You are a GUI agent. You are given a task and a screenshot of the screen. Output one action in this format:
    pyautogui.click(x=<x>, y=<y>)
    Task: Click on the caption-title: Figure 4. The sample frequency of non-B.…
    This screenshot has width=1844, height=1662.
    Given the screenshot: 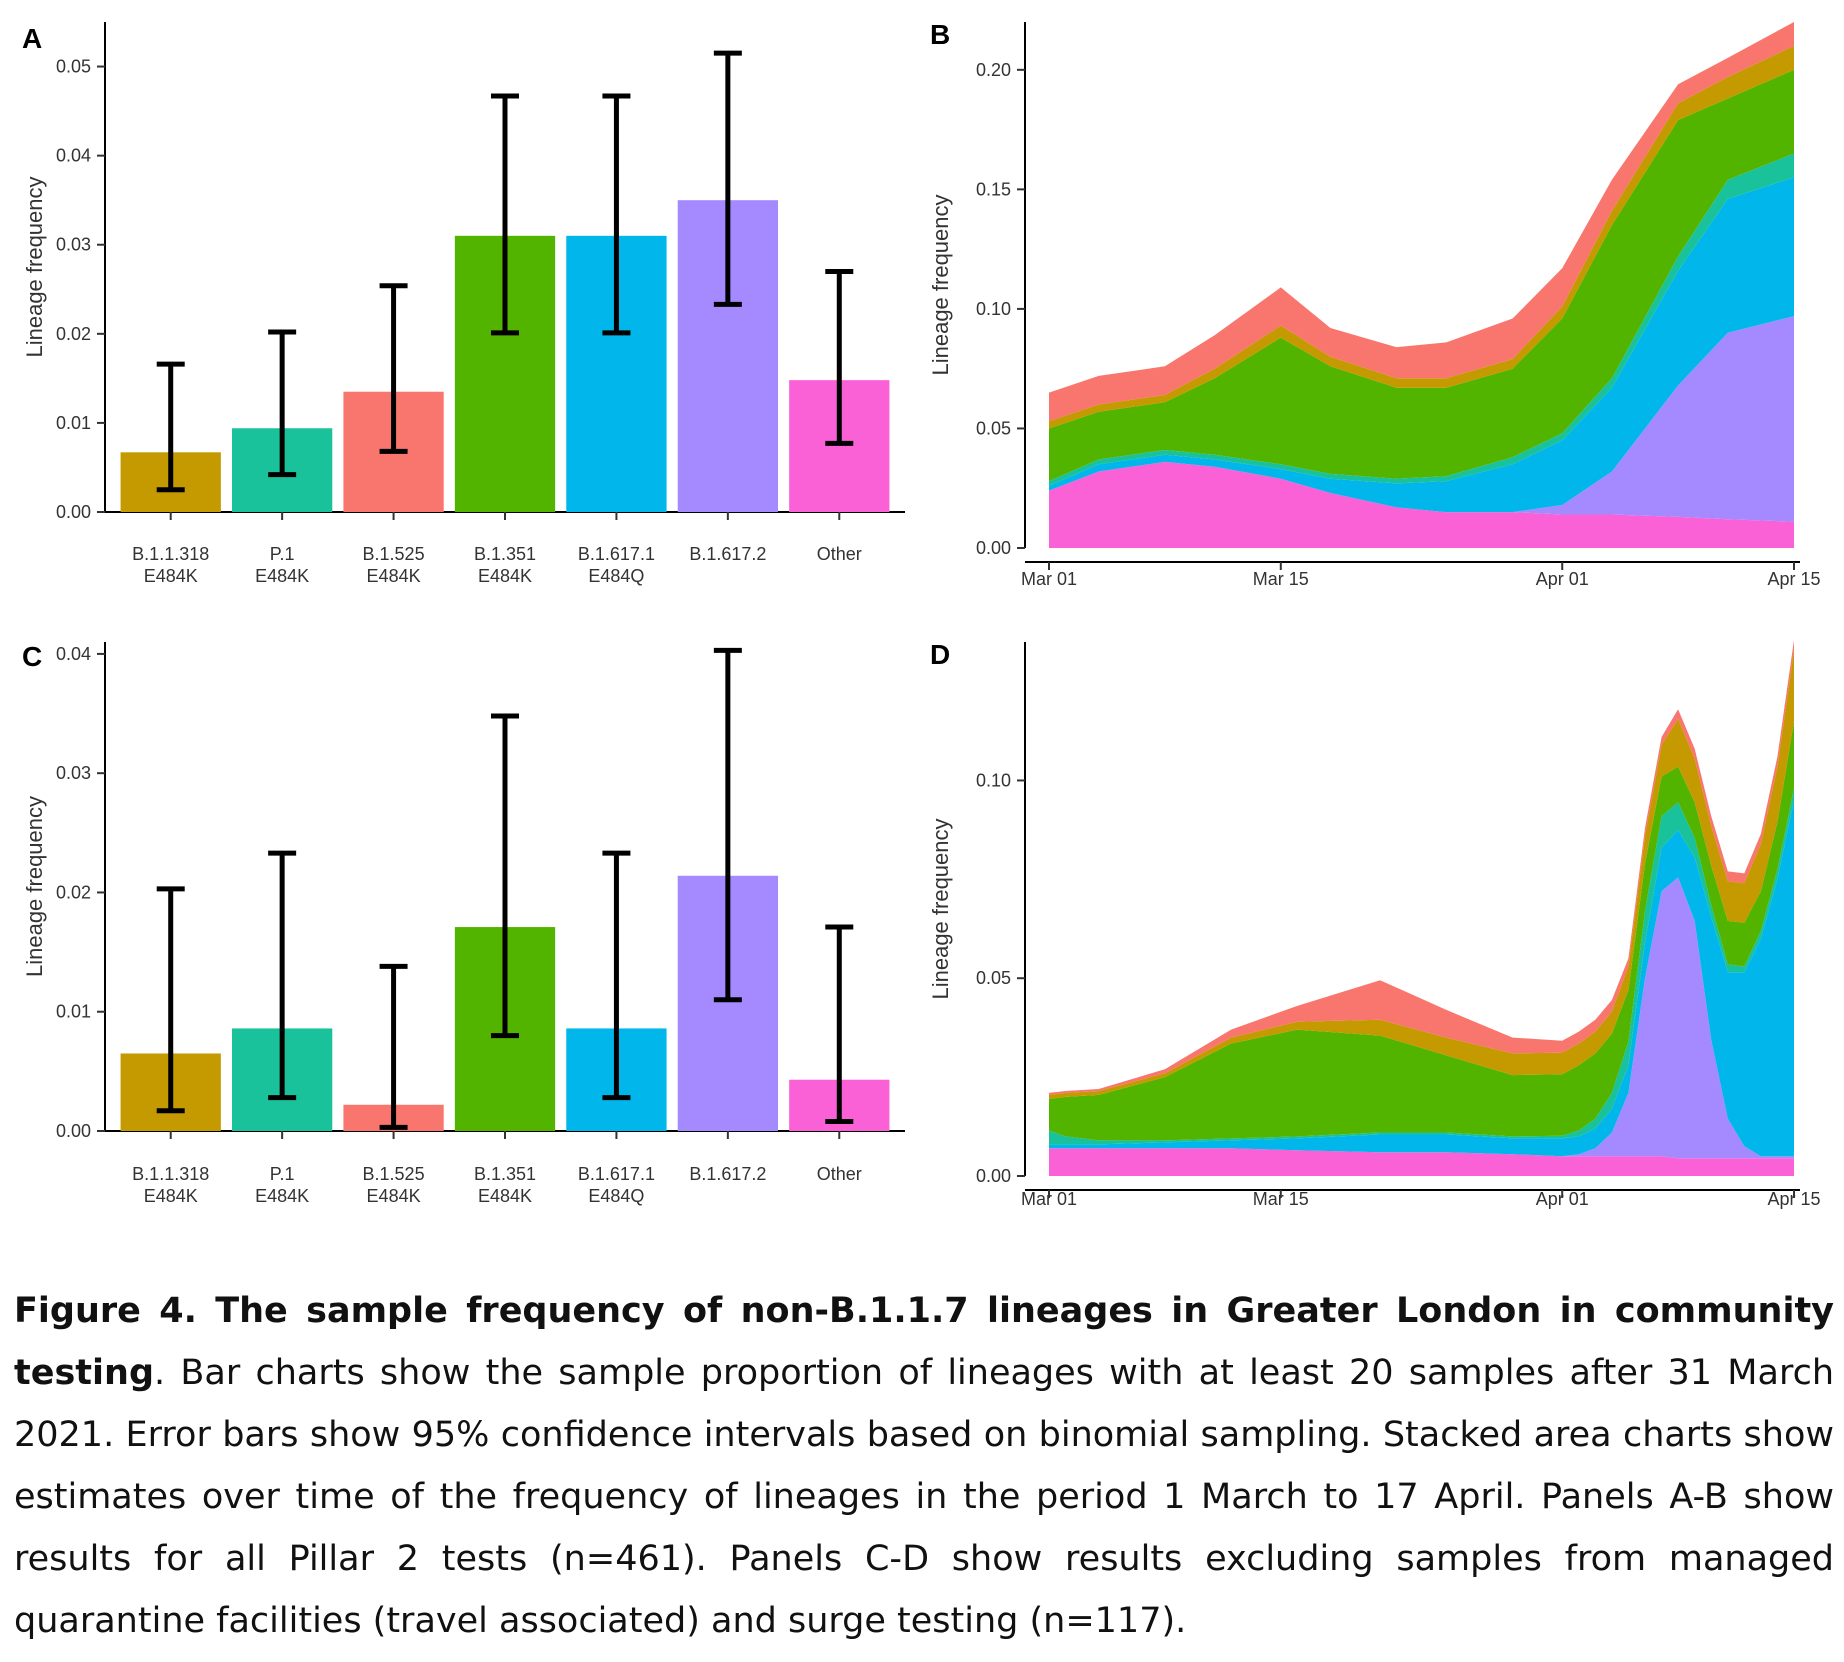 What is the action you would take?
    pyautogui.click(x=924, y=1342)
    